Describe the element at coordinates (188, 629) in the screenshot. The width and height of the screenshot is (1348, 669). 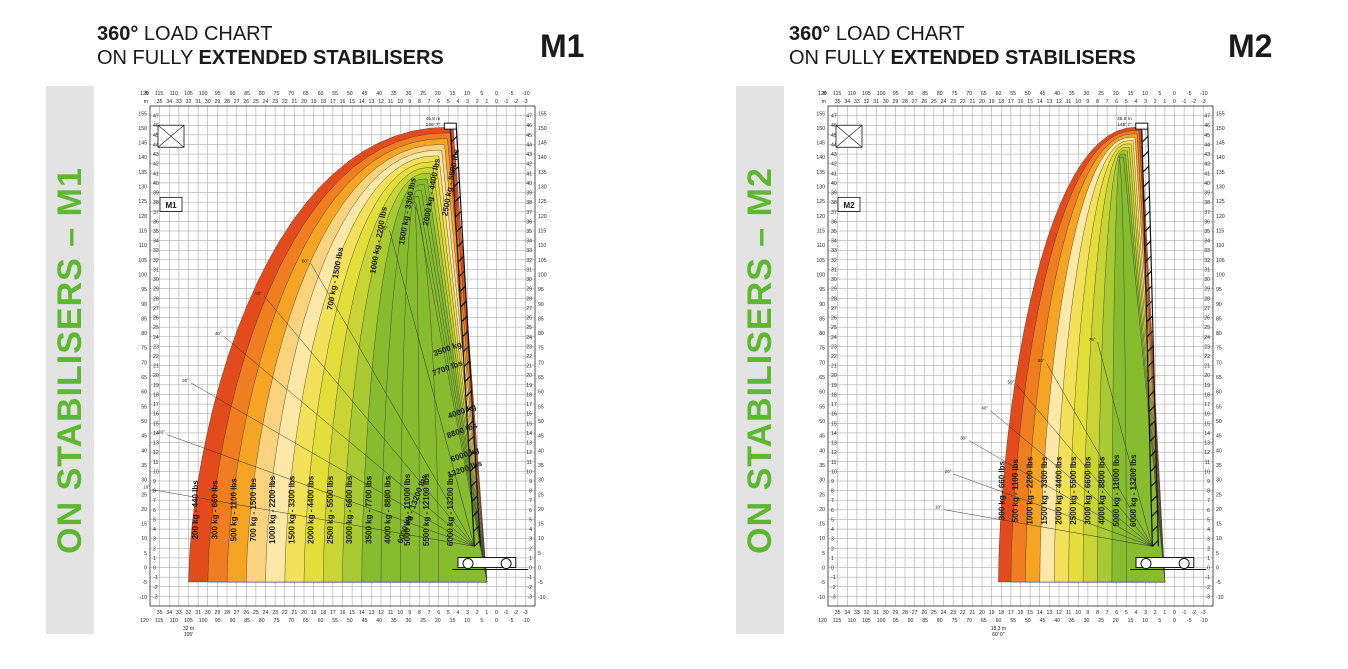
I see `max-reach-label: 32 m` at that location.